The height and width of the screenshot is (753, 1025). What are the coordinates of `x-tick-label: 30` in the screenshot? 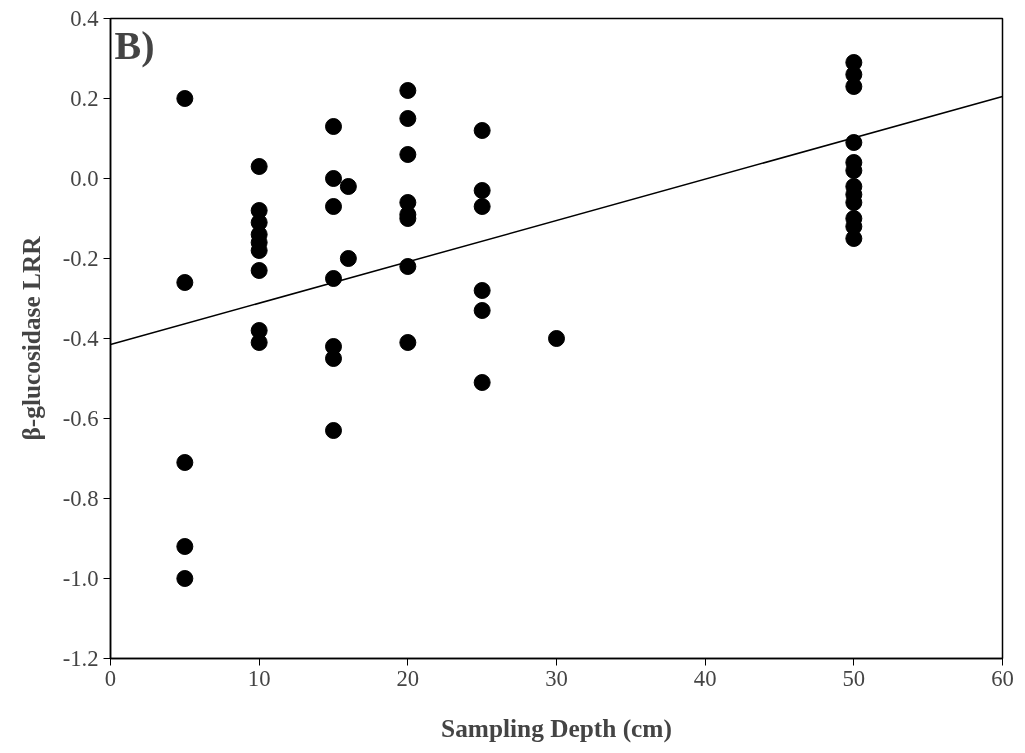 It's located at (556, 678).